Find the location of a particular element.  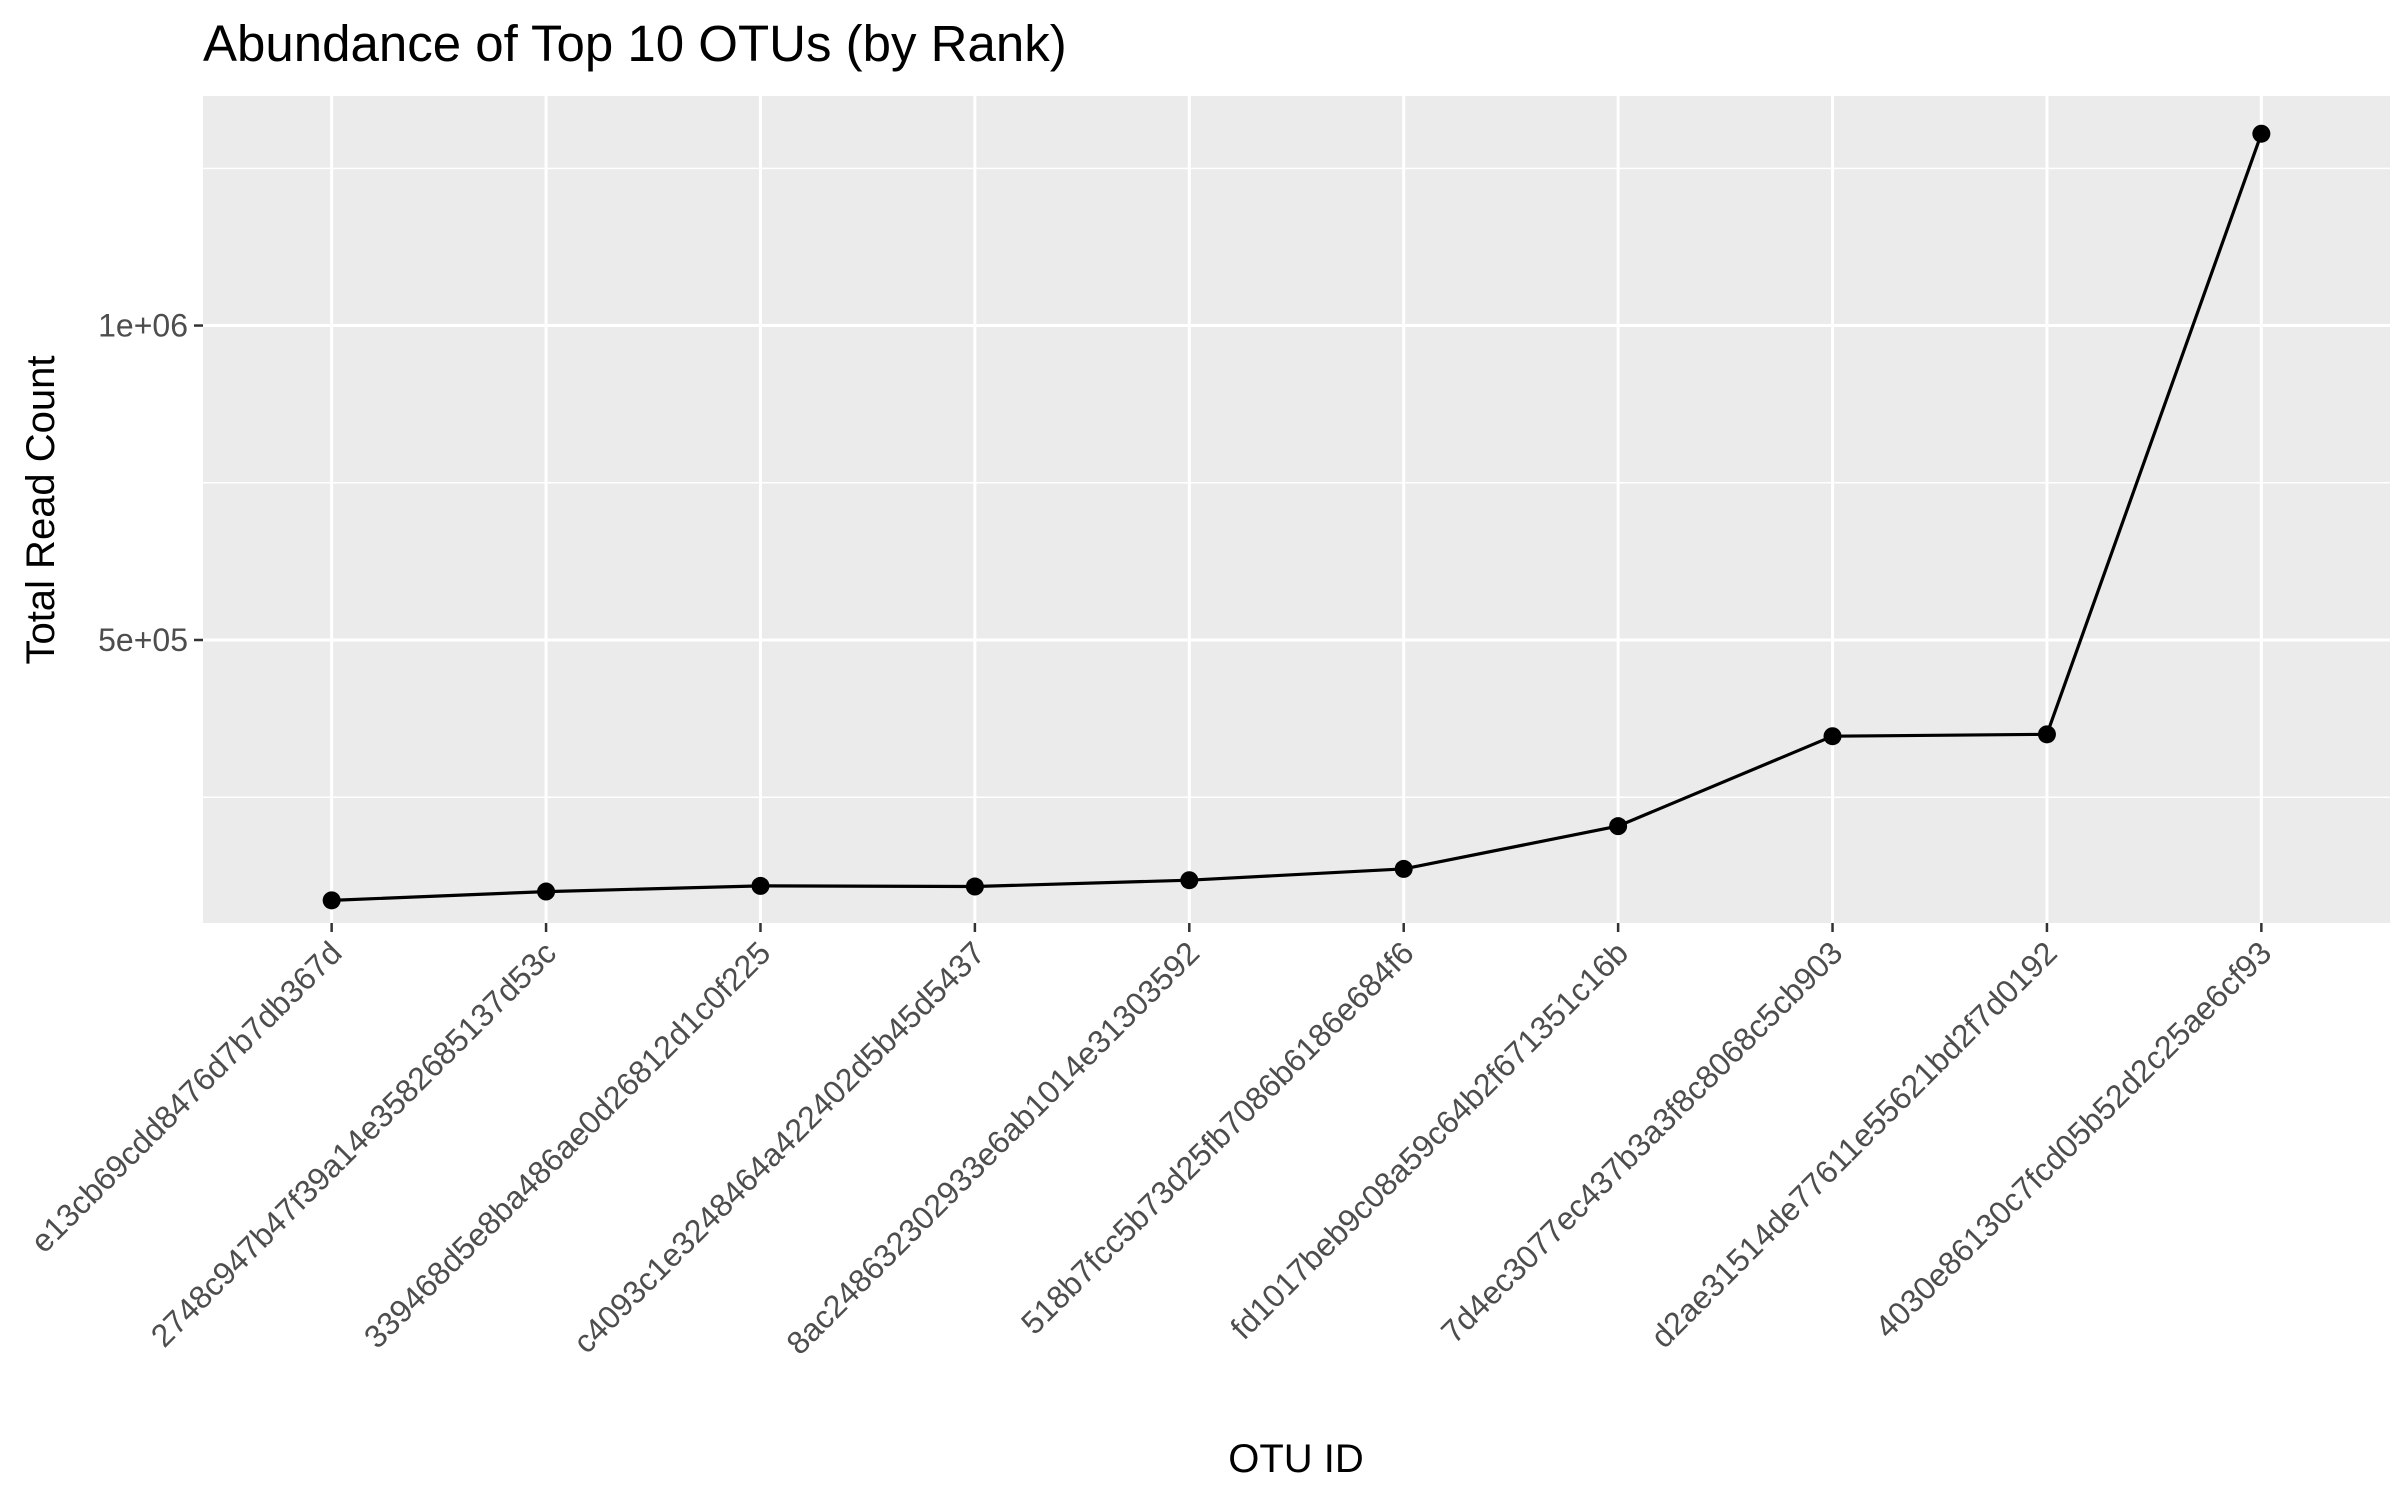

x-axis-title: OTU ID is located at coordinates (1296, 1459).